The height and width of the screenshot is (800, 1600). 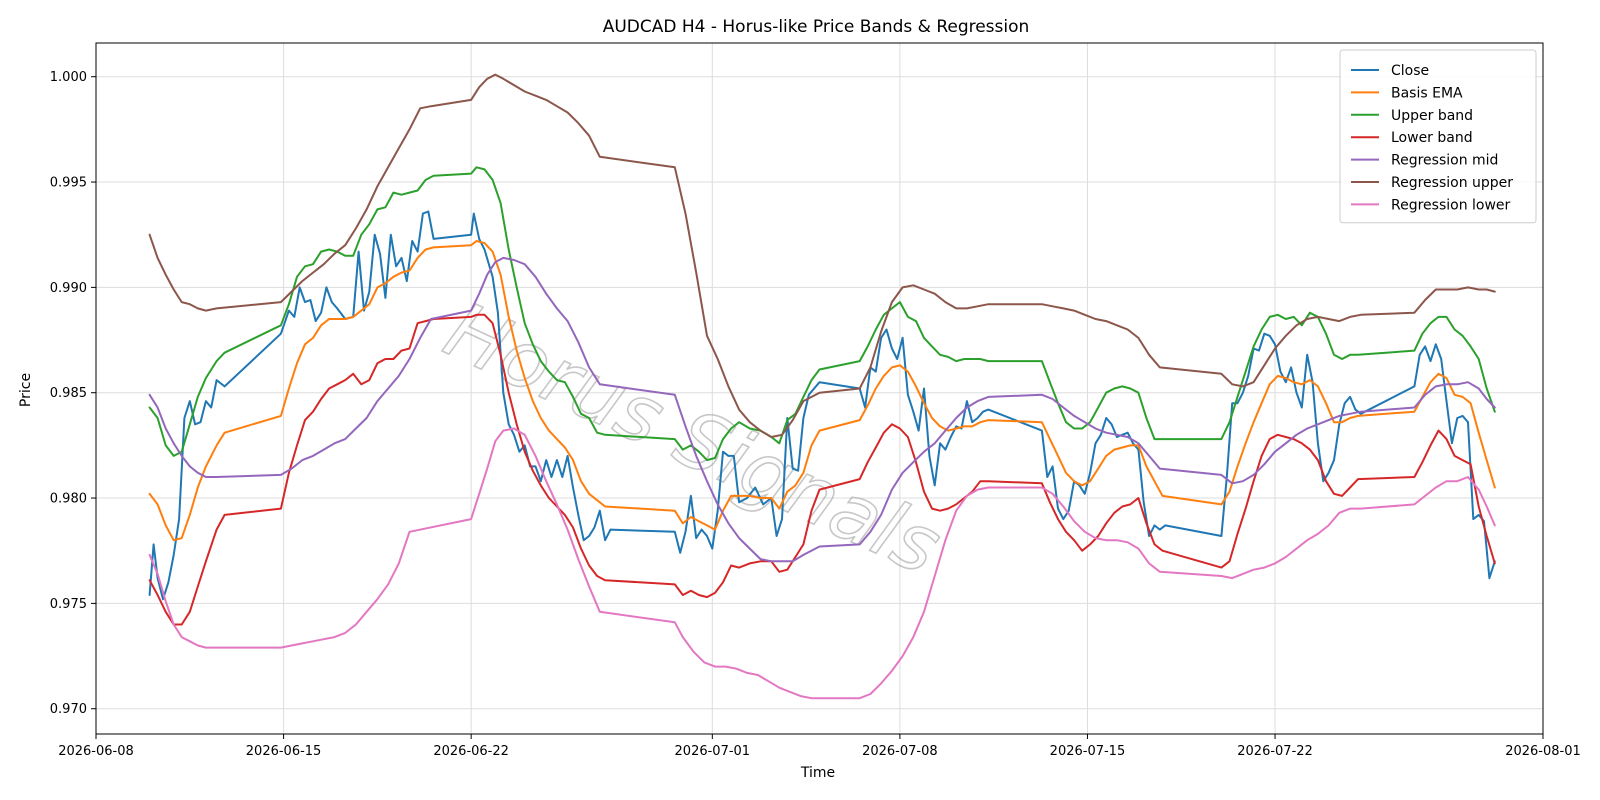 I want to click on y-tick-label: 0.990, so click(x=68, y=288).